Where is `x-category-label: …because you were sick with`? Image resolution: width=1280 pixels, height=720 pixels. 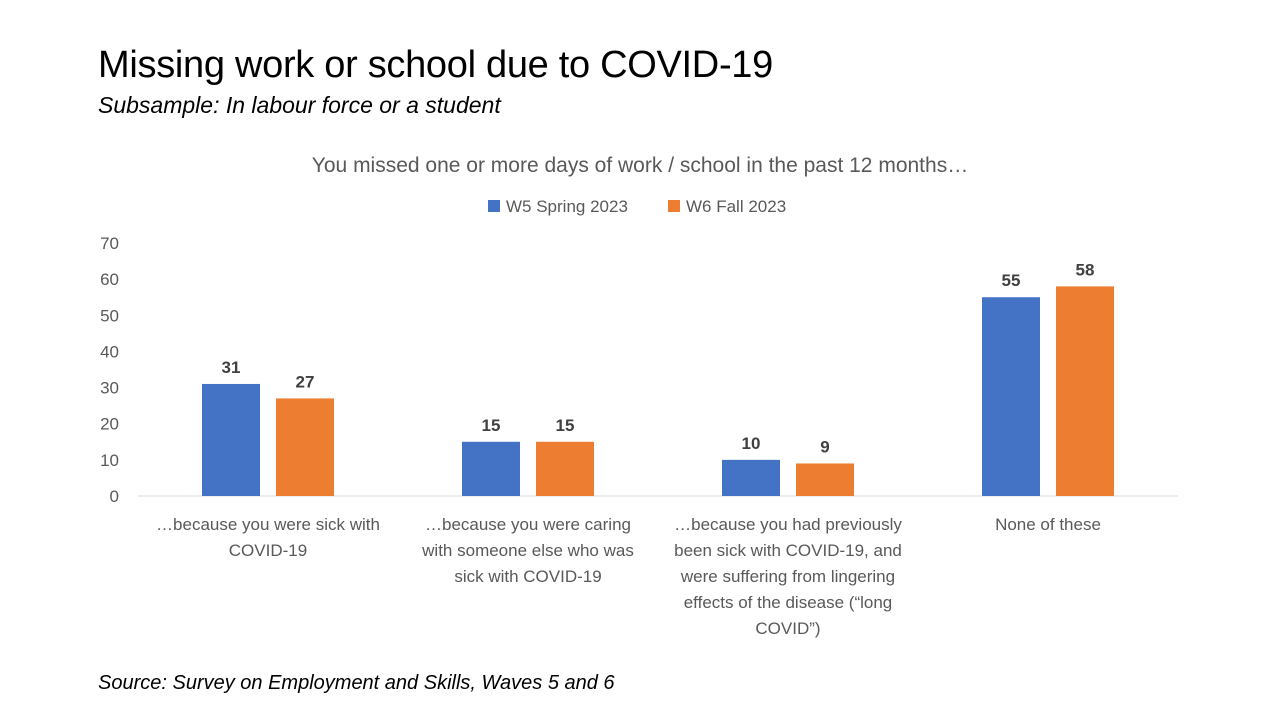 x-category-label: …because you were sick with is located at coordinates (268, 524).